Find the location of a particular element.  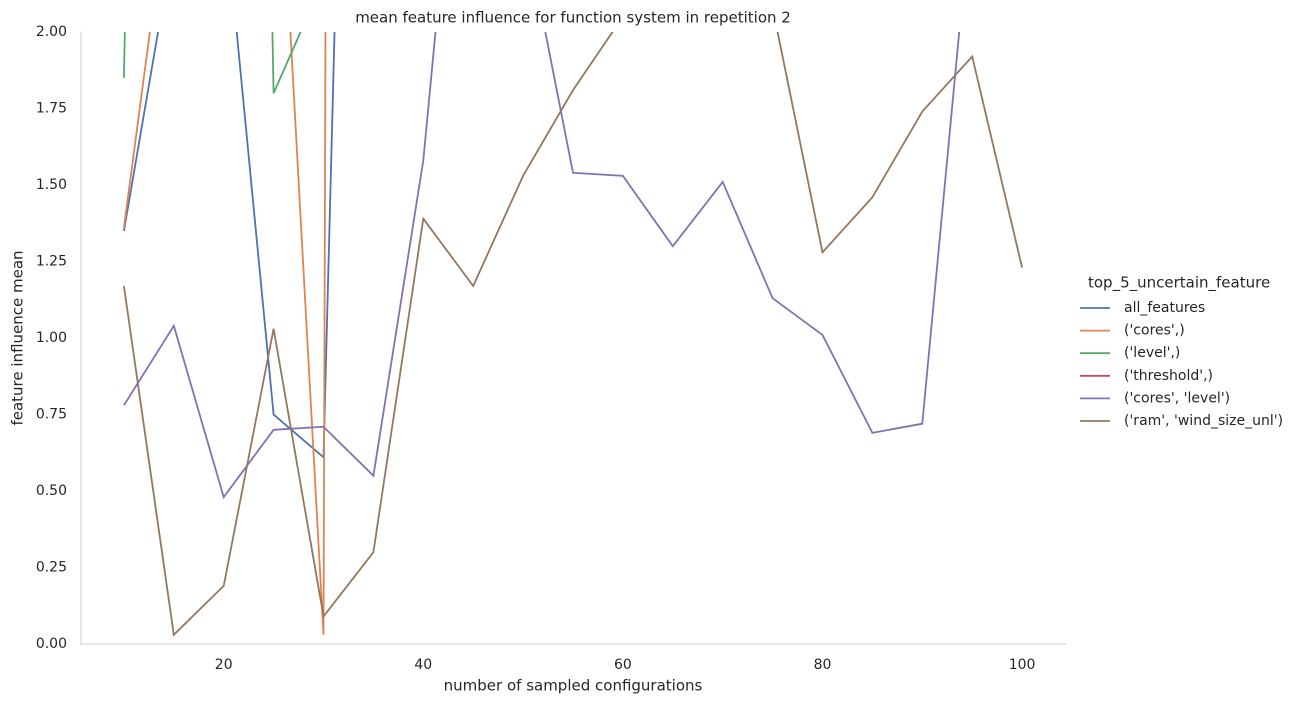

legend-label: ('threshold',) is located at coordinates (1168, 376).